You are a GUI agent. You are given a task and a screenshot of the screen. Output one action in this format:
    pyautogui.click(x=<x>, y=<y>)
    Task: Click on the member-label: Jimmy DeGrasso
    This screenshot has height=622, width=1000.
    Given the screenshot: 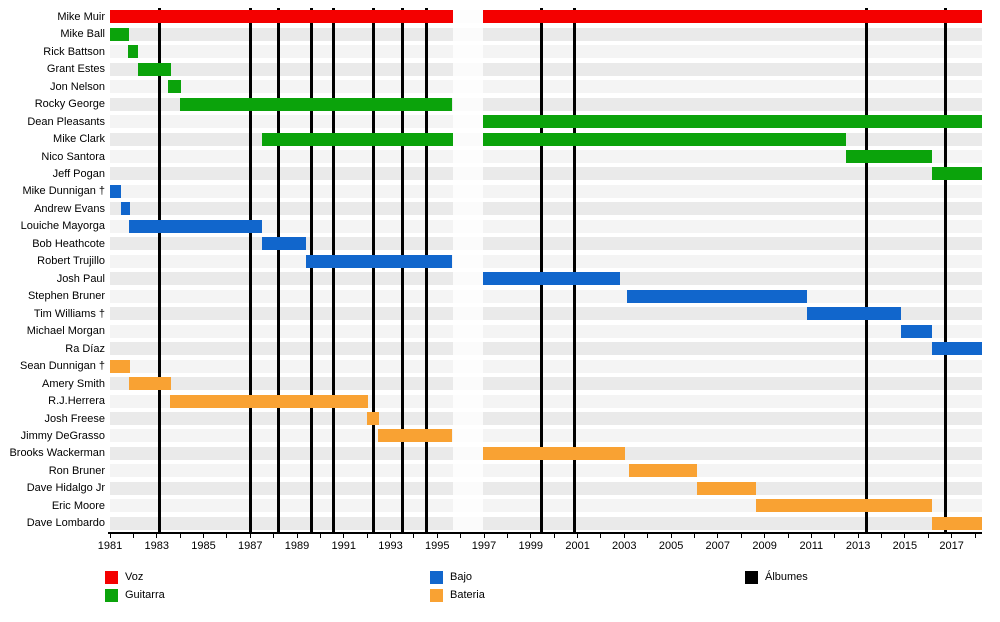 What is the action you would take?
    pyautogui.click(x=62, y=435)
    